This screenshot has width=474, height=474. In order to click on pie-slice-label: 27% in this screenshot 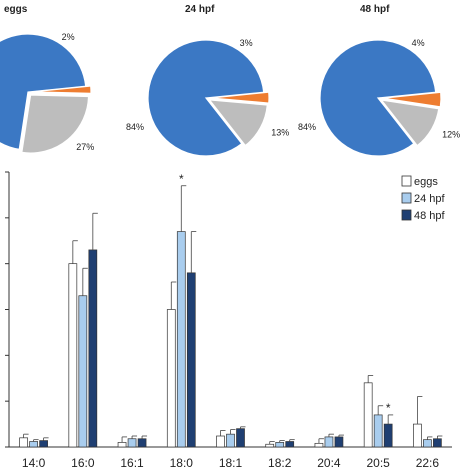, I will do `click(85, 147)`.